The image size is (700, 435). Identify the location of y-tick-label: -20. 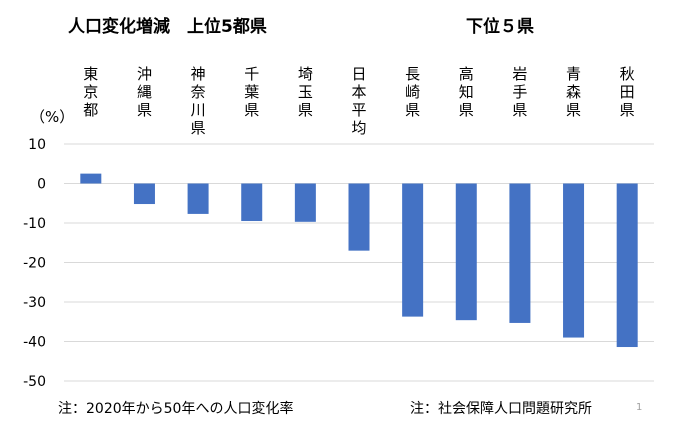
(34, 264).